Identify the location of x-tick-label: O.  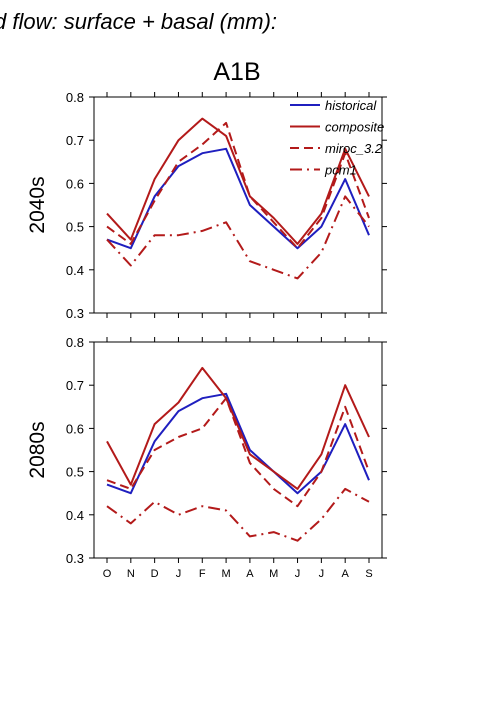
(107, 574).